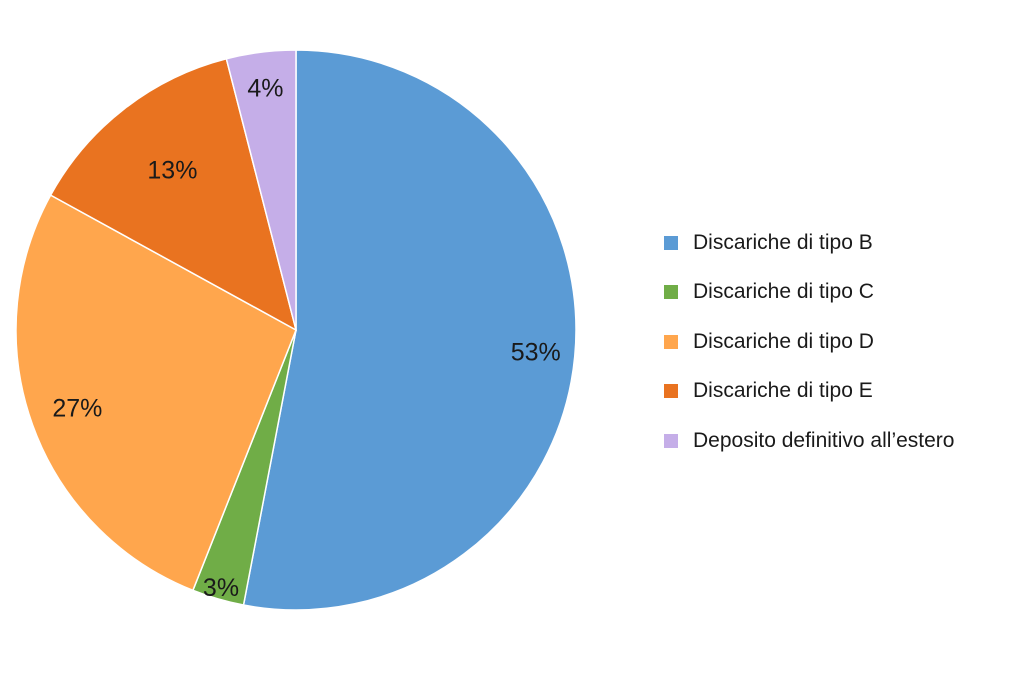 The width and height of the screenshot is (1024, 682). I want to click on legend-item-discariche-di-tipo-e: Discariche di tipo E, so click(844, 392).